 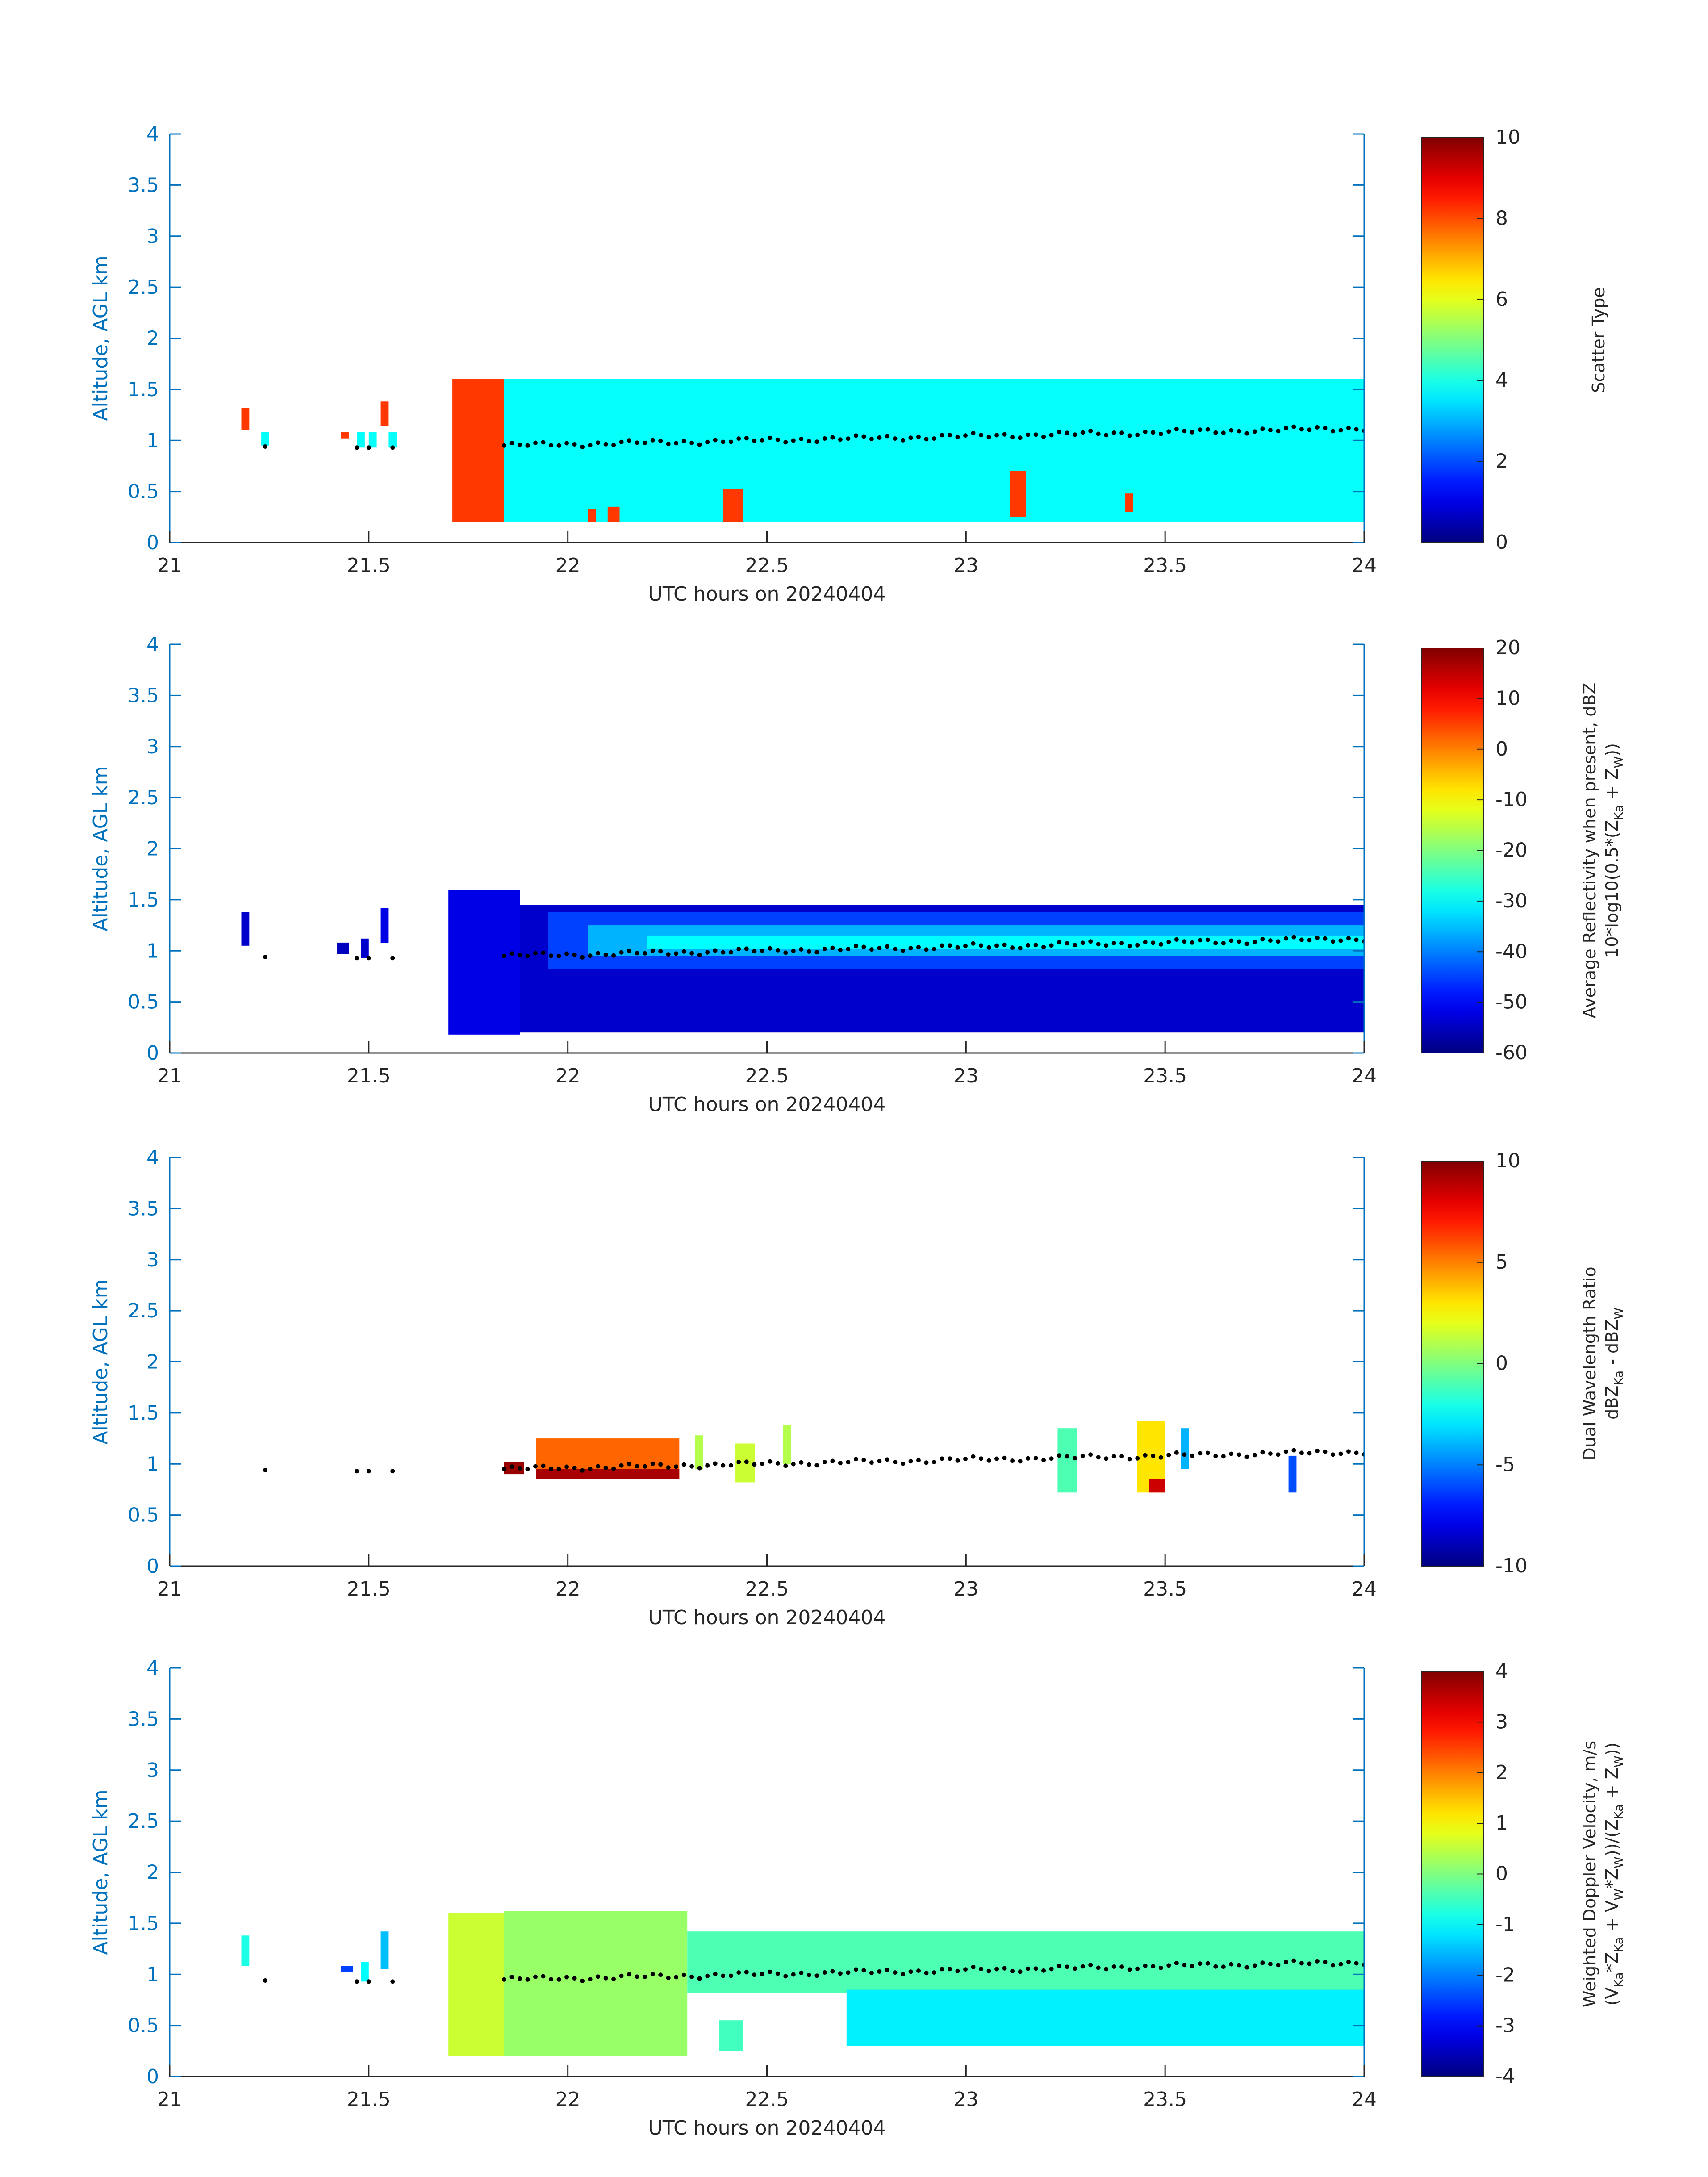 I want to click on colorbar-label: 10*log10(0.5*(ZKa​ + ZW​)), so click(x=1614, y=850).